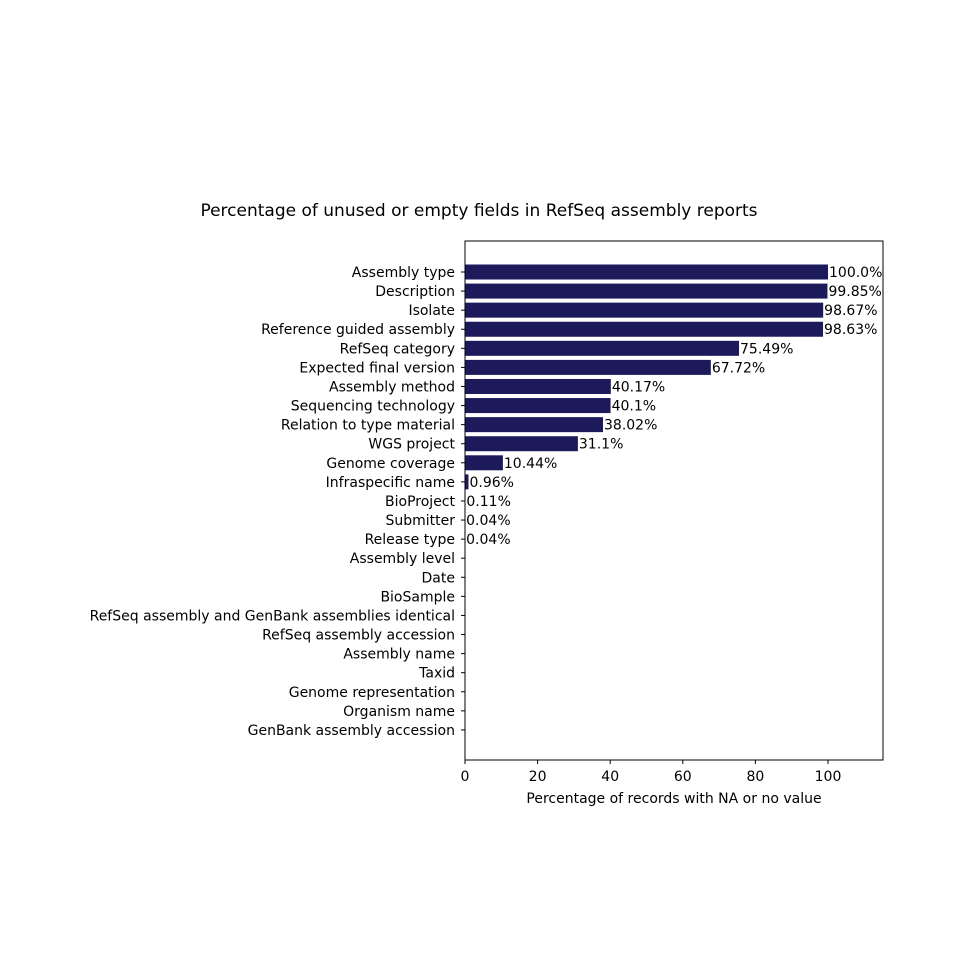 The image size is (960, 960). Describe the element at coordinates (538, 777) in the screenshot. I see `x-tick-label: 20` at that location.